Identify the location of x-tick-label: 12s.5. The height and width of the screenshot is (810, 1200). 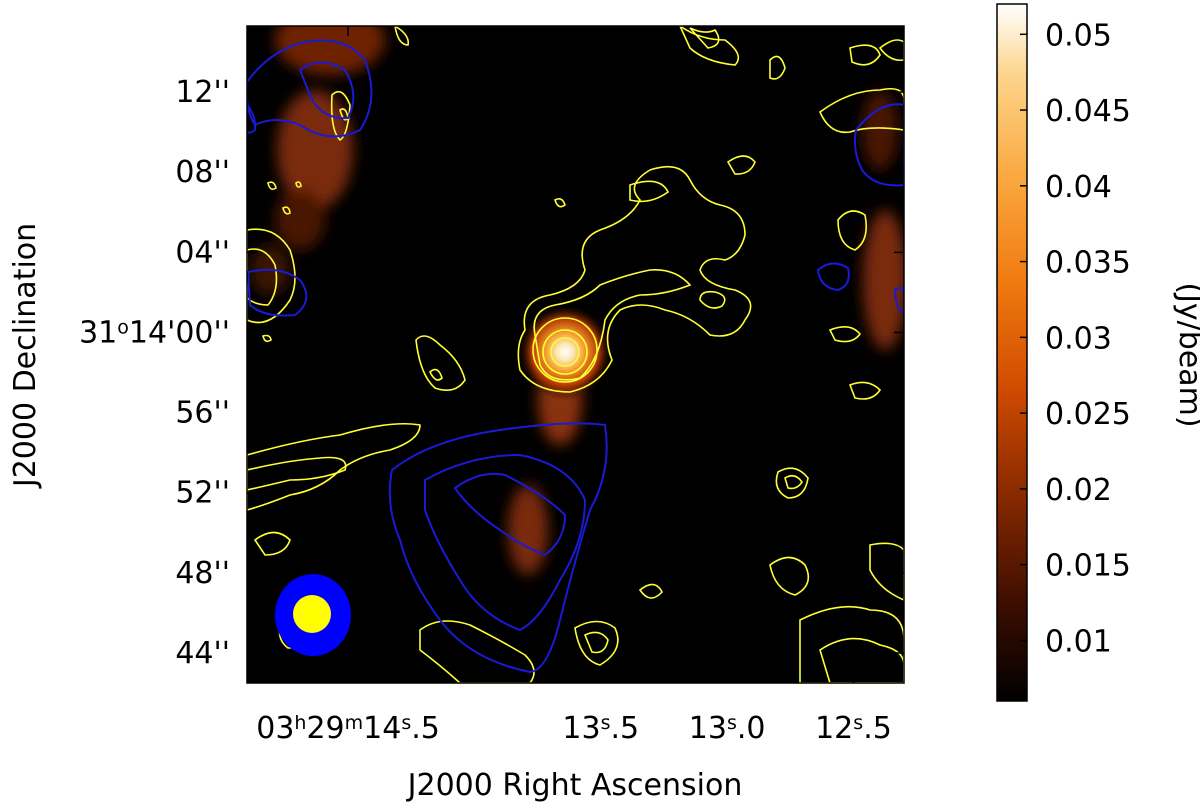
(853, 728).